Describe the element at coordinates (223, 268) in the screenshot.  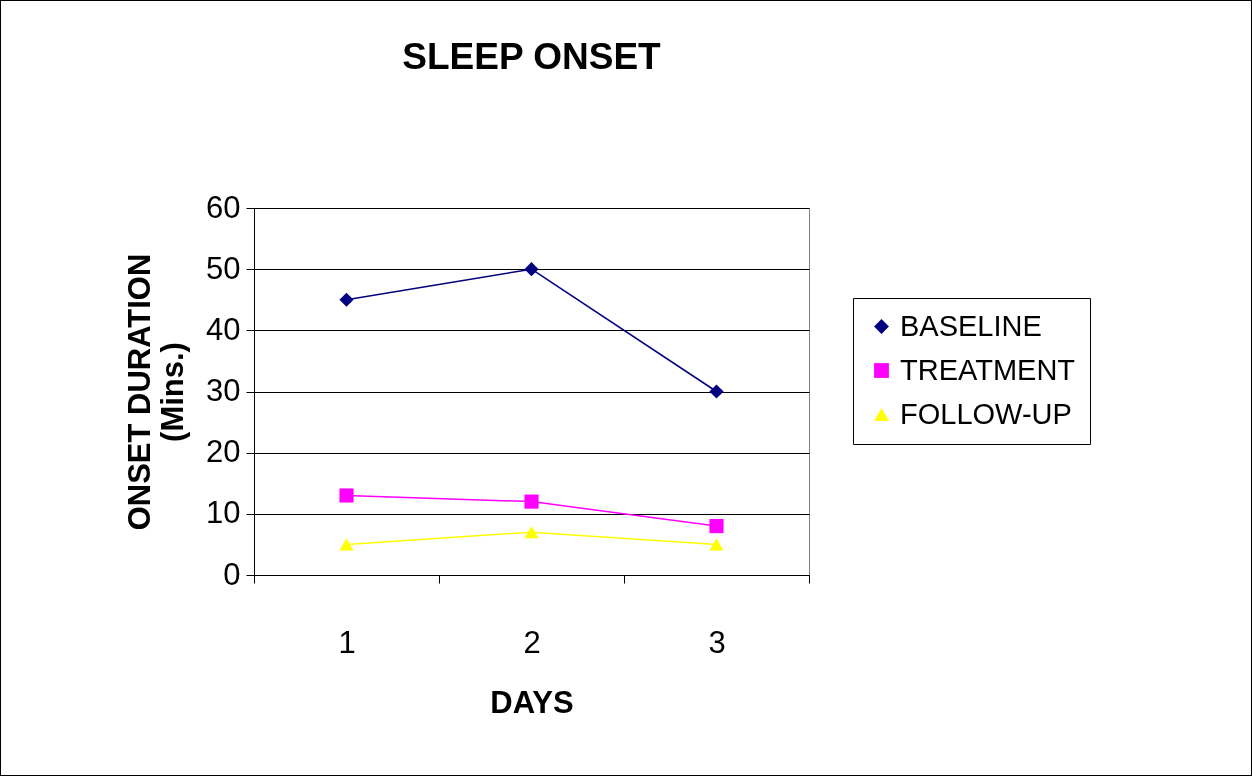
I see `y-tick-label: 50` at that location.